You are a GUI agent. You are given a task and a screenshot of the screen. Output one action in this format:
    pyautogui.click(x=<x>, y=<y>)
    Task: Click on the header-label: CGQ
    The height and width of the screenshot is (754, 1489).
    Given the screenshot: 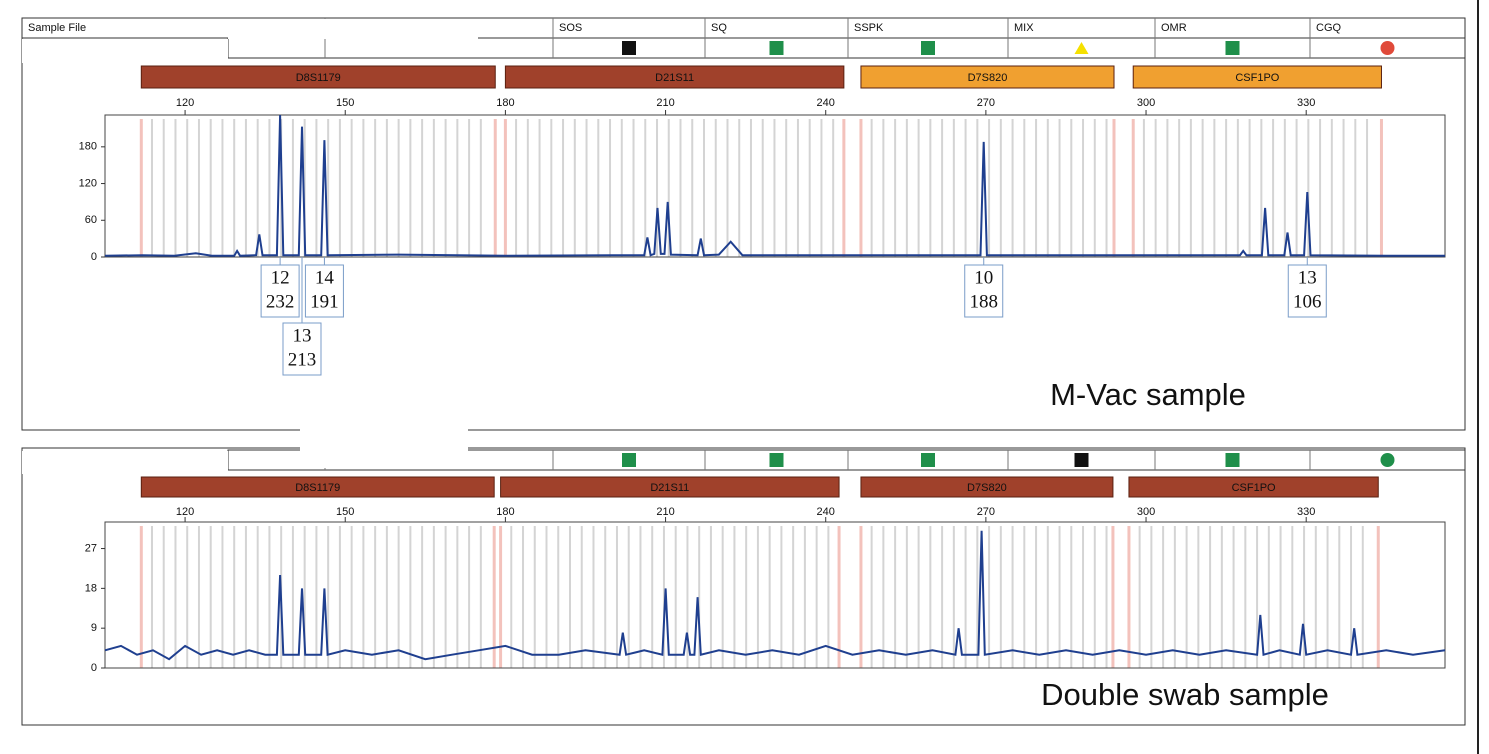 What is the action you would take?
    pyautogui.click(x=1329, y=28)
    